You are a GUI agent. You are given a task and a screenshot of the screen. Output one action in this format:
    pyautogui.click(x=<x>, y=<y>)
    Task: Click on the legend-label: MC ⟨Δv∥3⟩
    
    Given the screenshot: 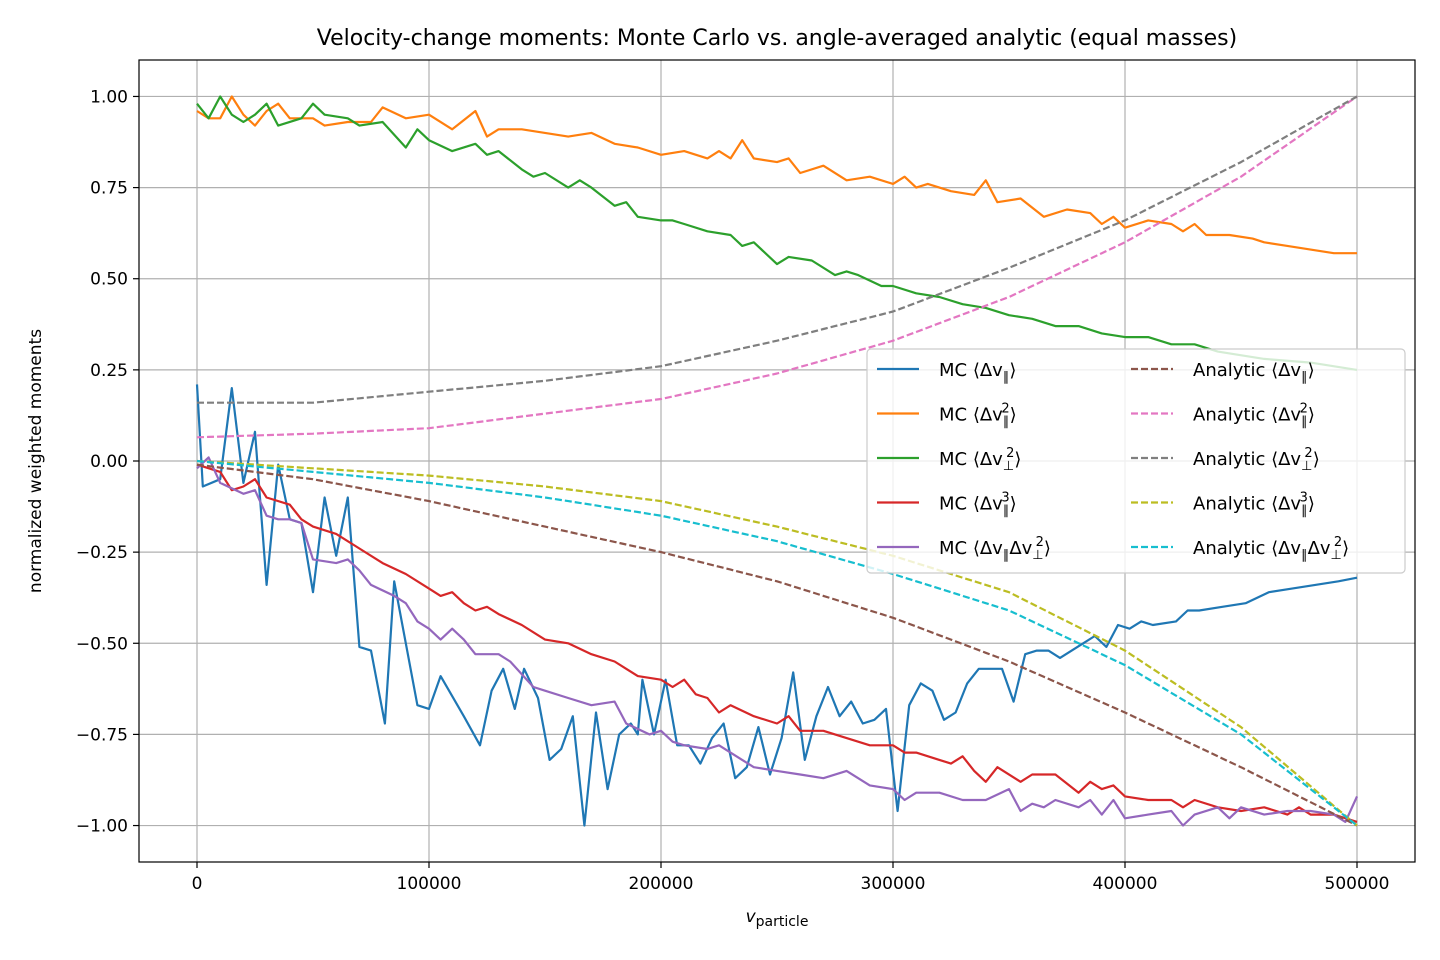 What is the action you would take?
    pyautogui.click(x=978, y=505)
    